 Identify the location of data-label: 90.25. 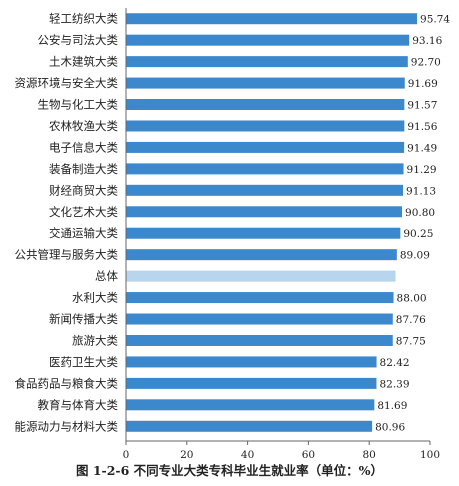
(418, 234).